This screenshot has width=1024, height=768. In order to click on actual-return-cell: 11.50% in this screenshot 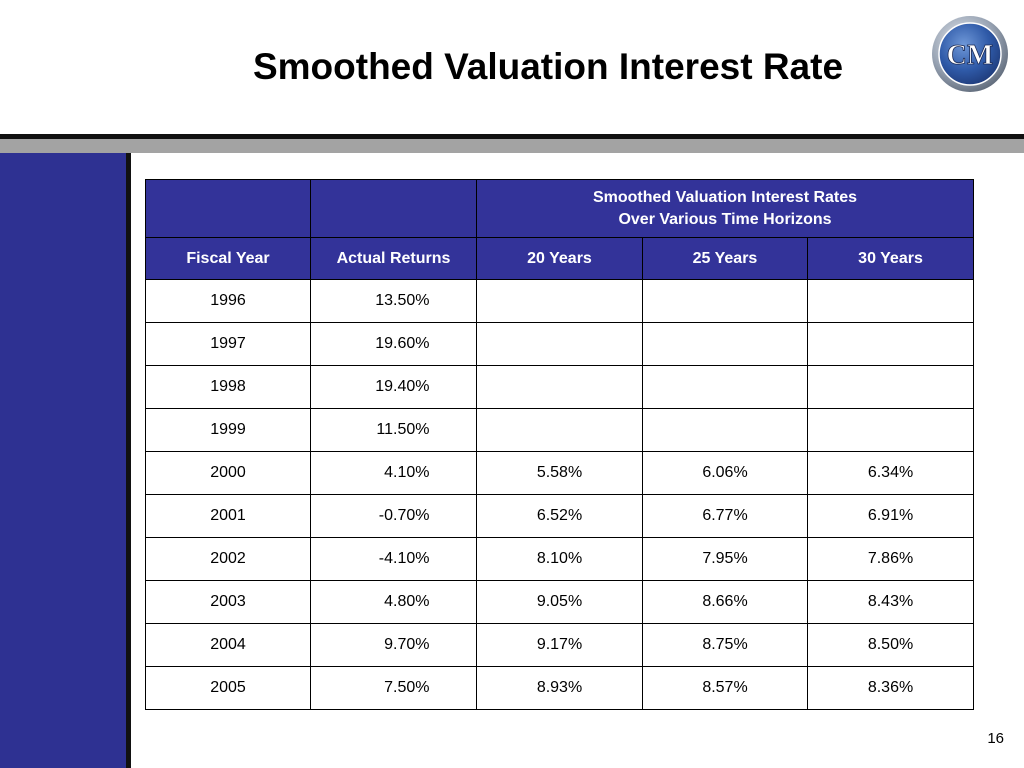, I will do `click(393, 430)`.